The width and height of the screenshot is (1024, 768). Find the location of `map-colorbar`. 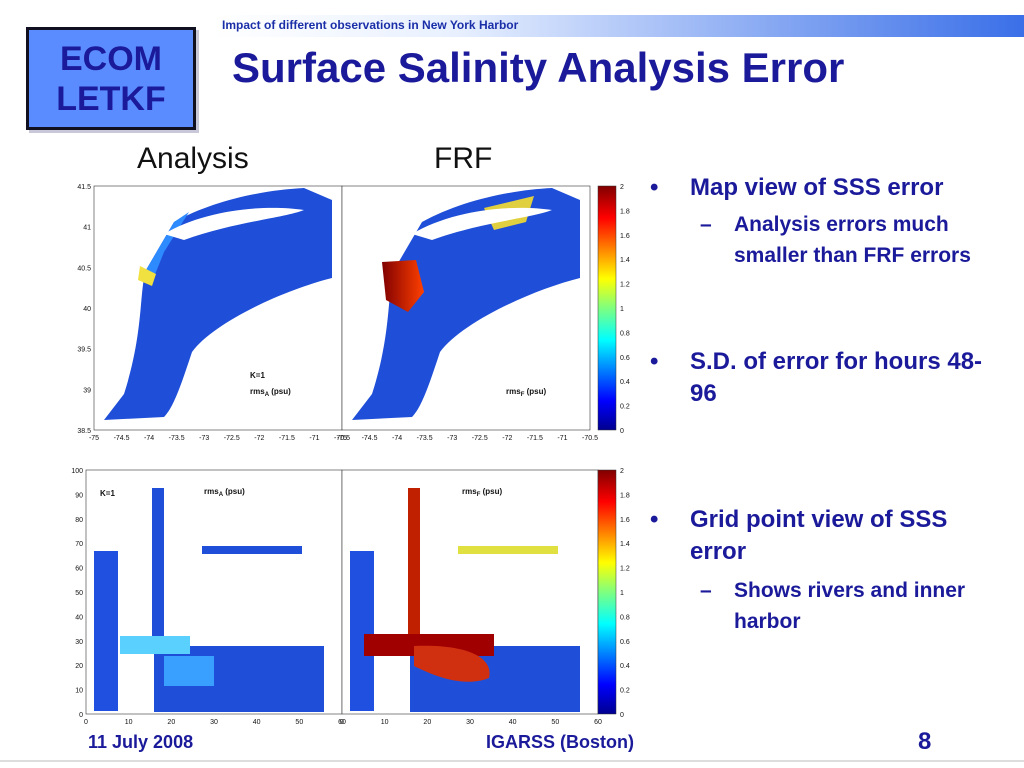

map-colorbar is located at coordinates (607, 308).